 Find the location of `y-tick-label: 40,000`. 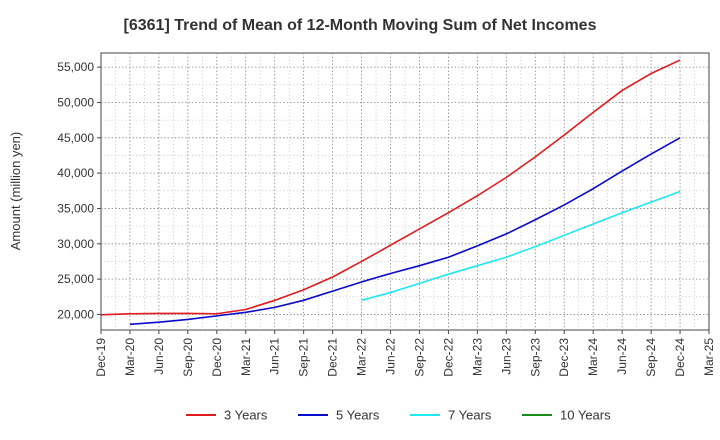

y-tick-label: 40,000 is located at coordinates (75, 173).